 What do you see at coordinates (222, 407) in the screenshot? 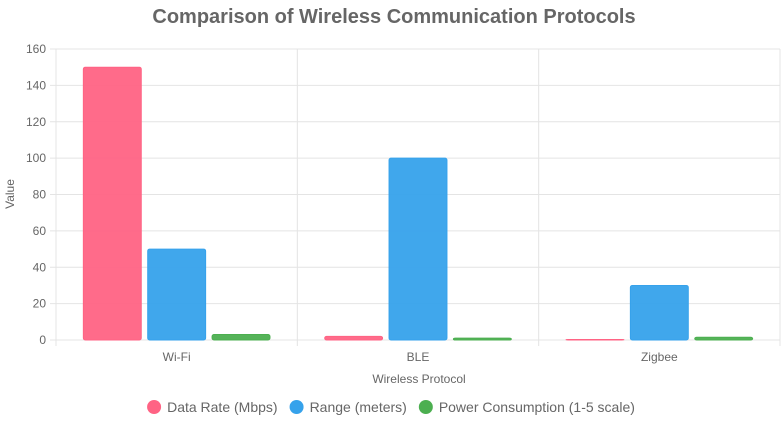
I see `legend-label: Data Rate (Mbps)` at bounding box center [222, 407].